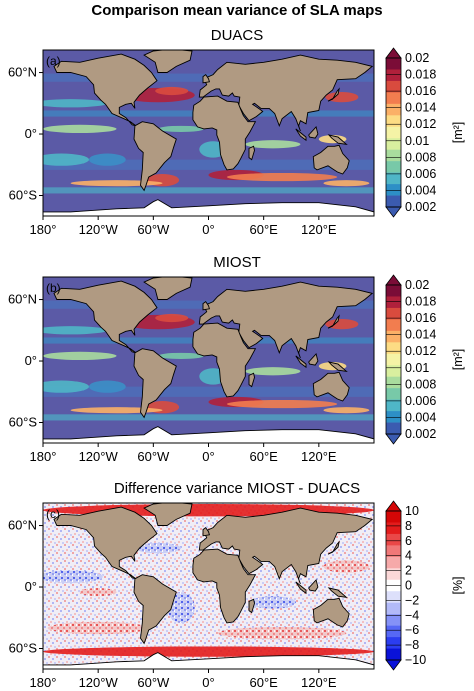 This screenshot has width=474, height=691. What do you see at coordinates (412, 615) in the screenshot?
I see `colorbar-tick-label: −4` at bounding box center [412, 615].